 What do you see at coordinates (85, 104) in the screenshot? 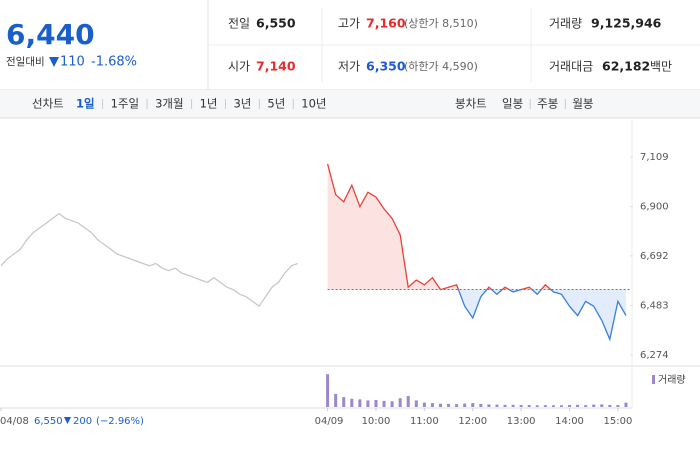
I see `tab: 1일` at bounding box center [85, 104].